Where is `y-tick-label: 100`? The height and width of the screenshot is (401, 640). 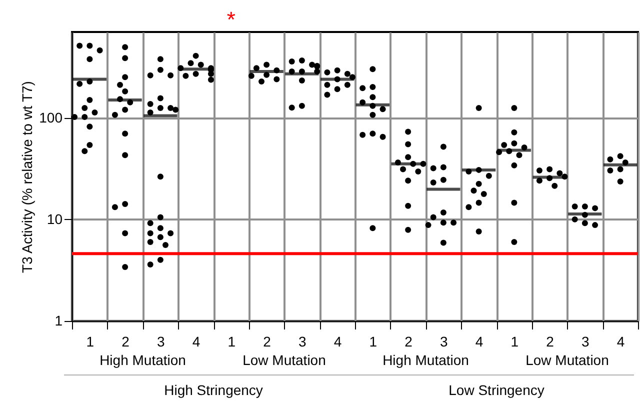
y-tick-label: 100 is located at coordinates (51, 117).